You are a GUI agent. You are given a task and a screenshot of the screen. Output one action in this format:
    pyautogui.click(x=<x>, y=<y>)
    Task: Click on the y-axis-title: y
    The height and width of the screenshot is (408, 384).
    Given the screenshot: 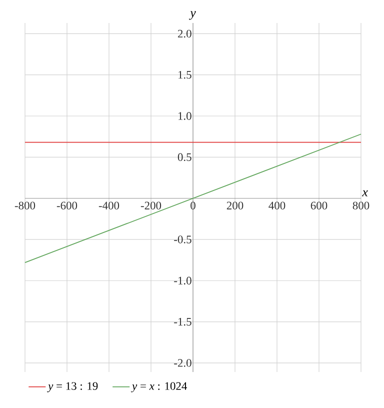 What is the action you would take?
    pyautogui.click(x=192, y=15)
    